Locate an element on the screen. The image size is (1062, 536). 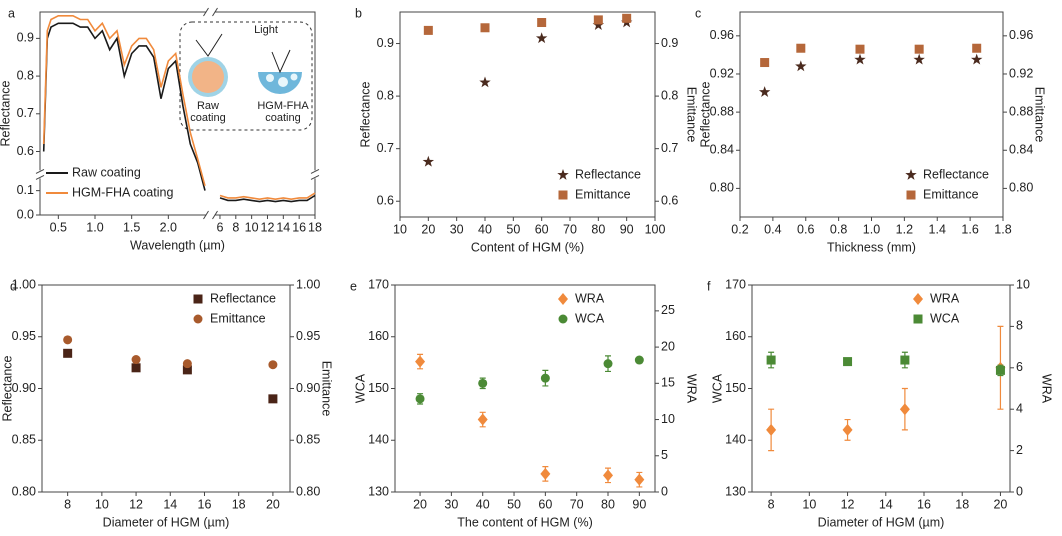
x-tick-label: 100 is located at coordinates (655, 229).